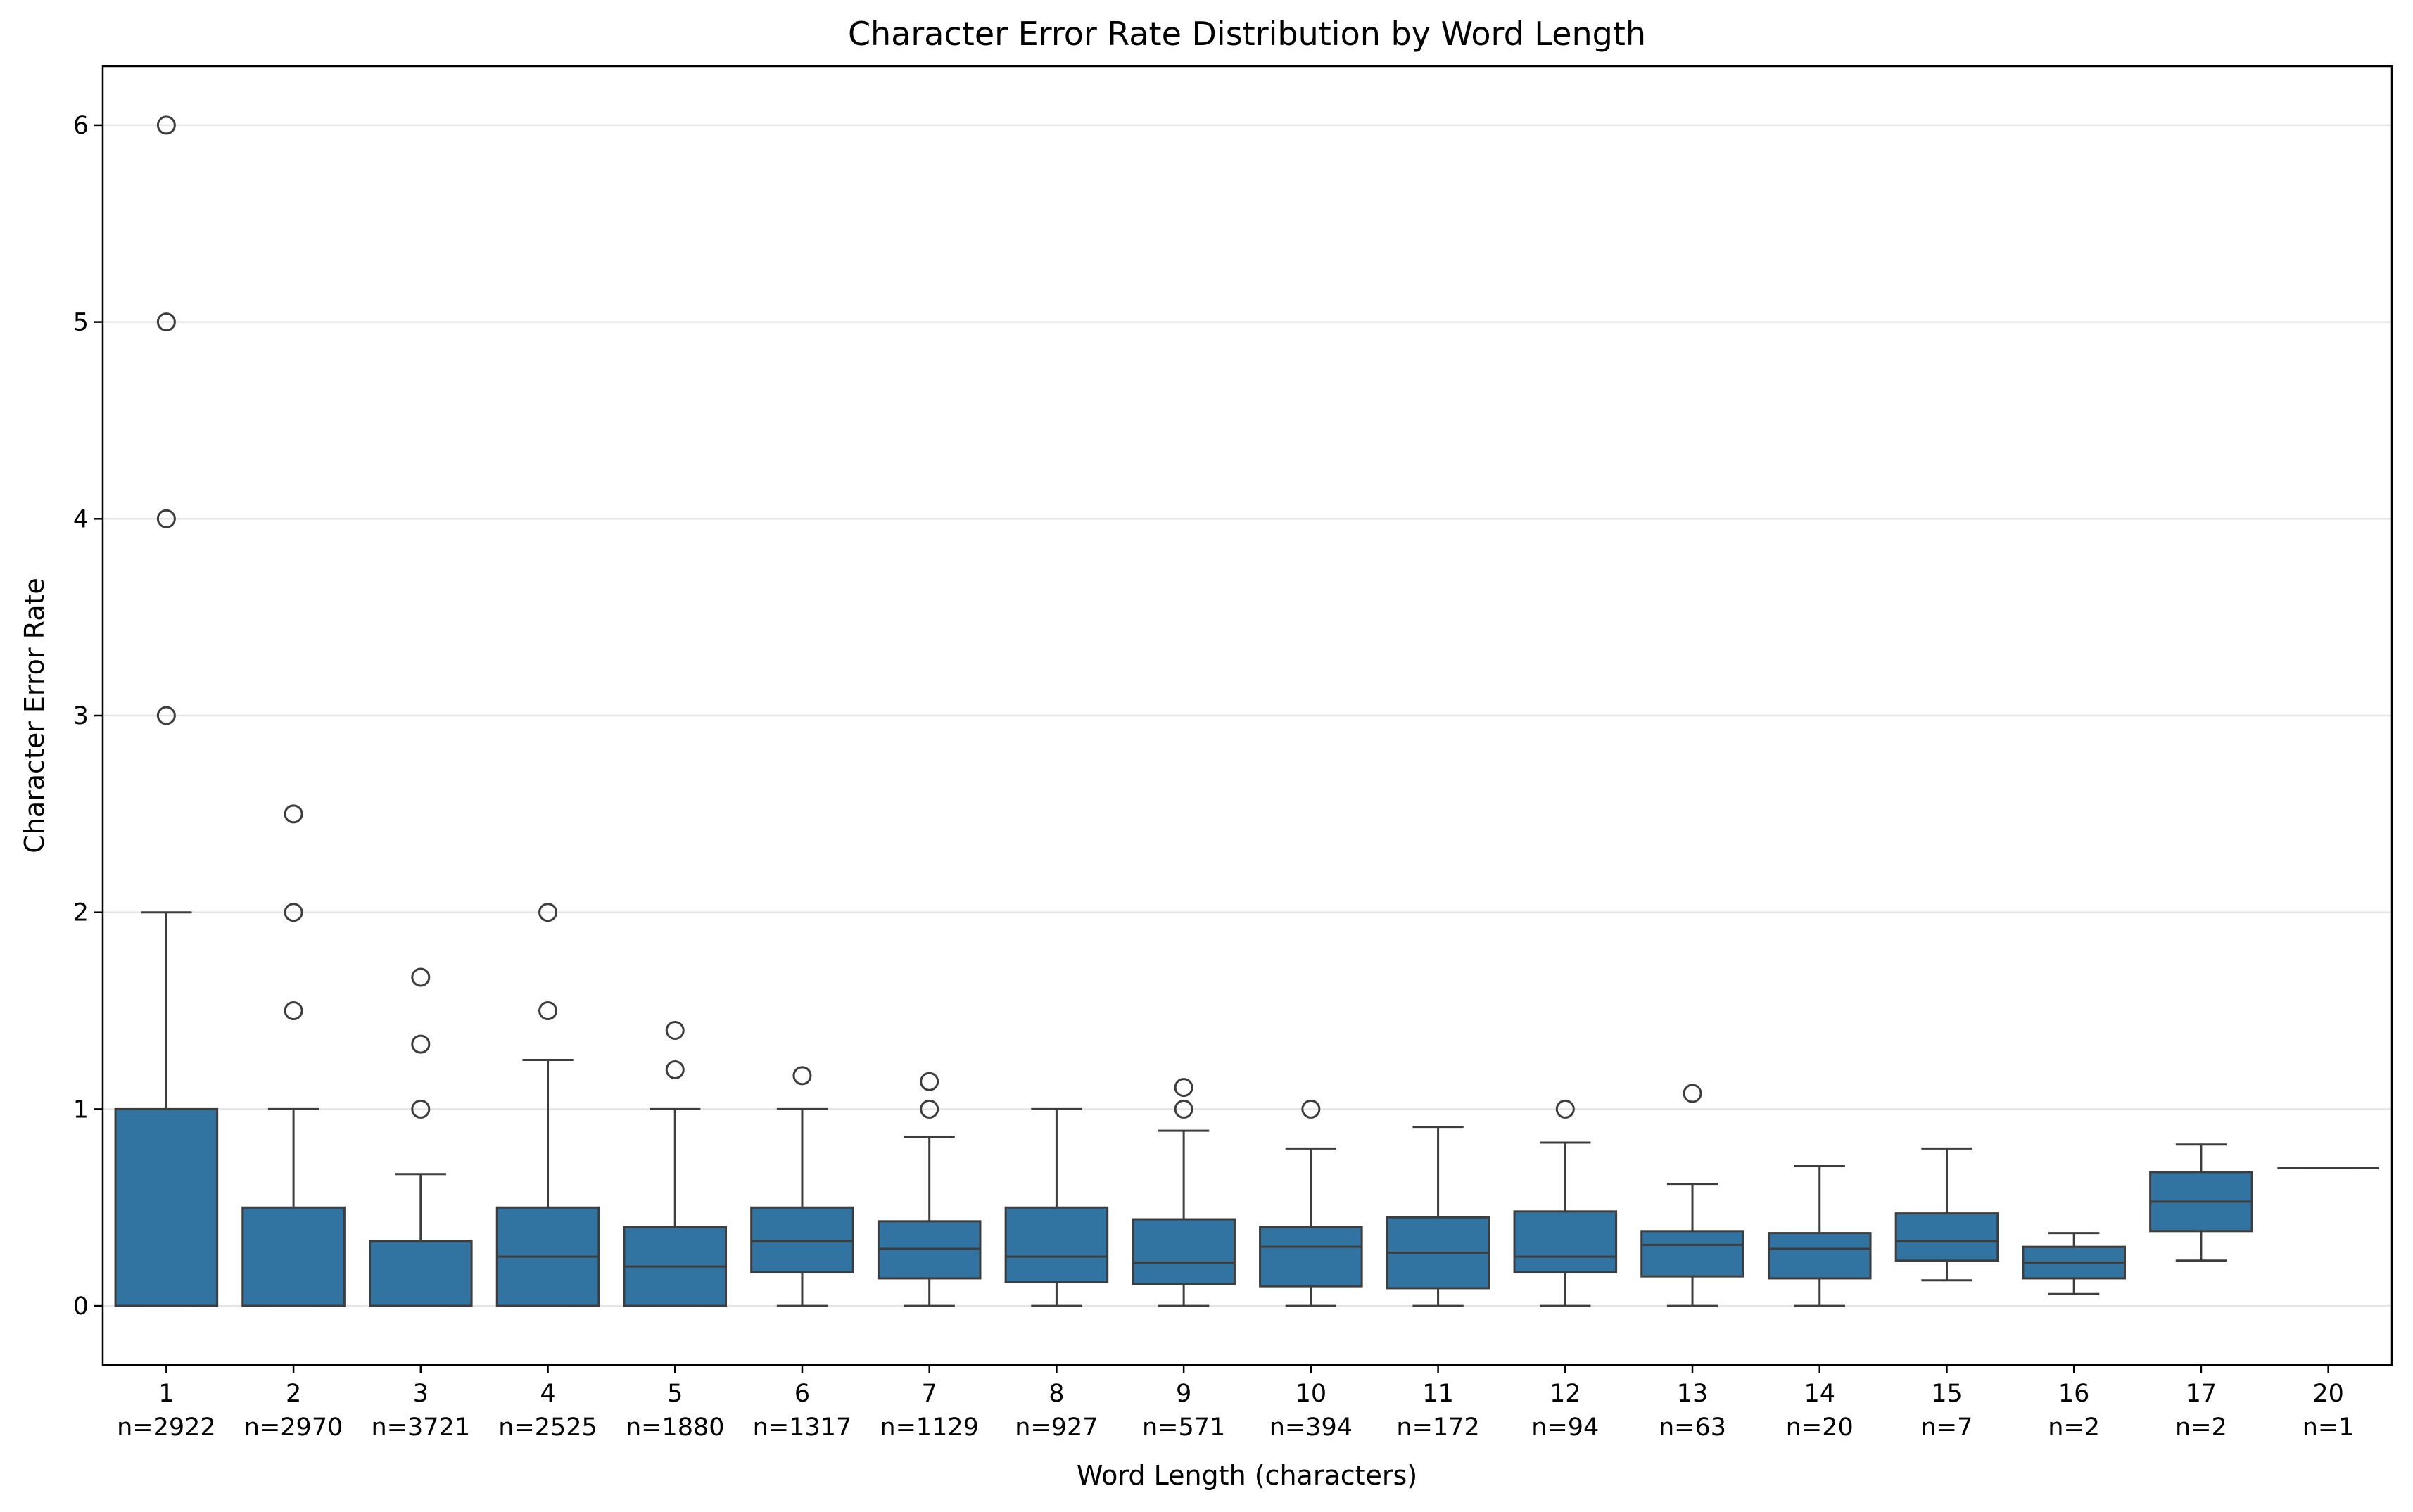 Image resolution: width=2413 pixels, height=1512 pixels. I want to click on x-tick-label: 5, so click(675, 1394).